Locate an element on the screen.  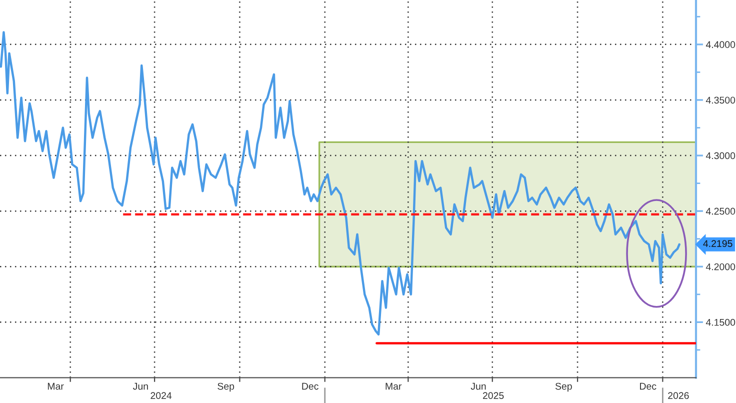
y-tick-label: 4.1500 is located at coordinates (721, 322).